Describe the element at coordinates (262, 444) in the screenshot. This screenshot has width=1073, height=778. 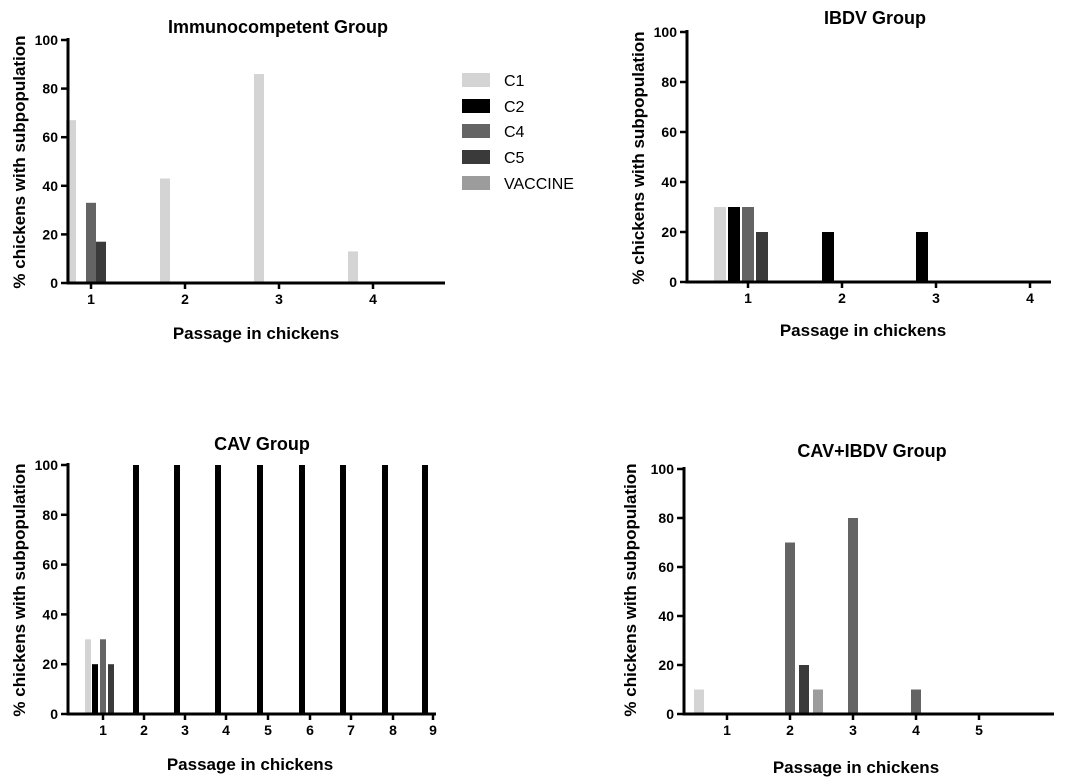
I see `chart-title: CAV Group` at that location.